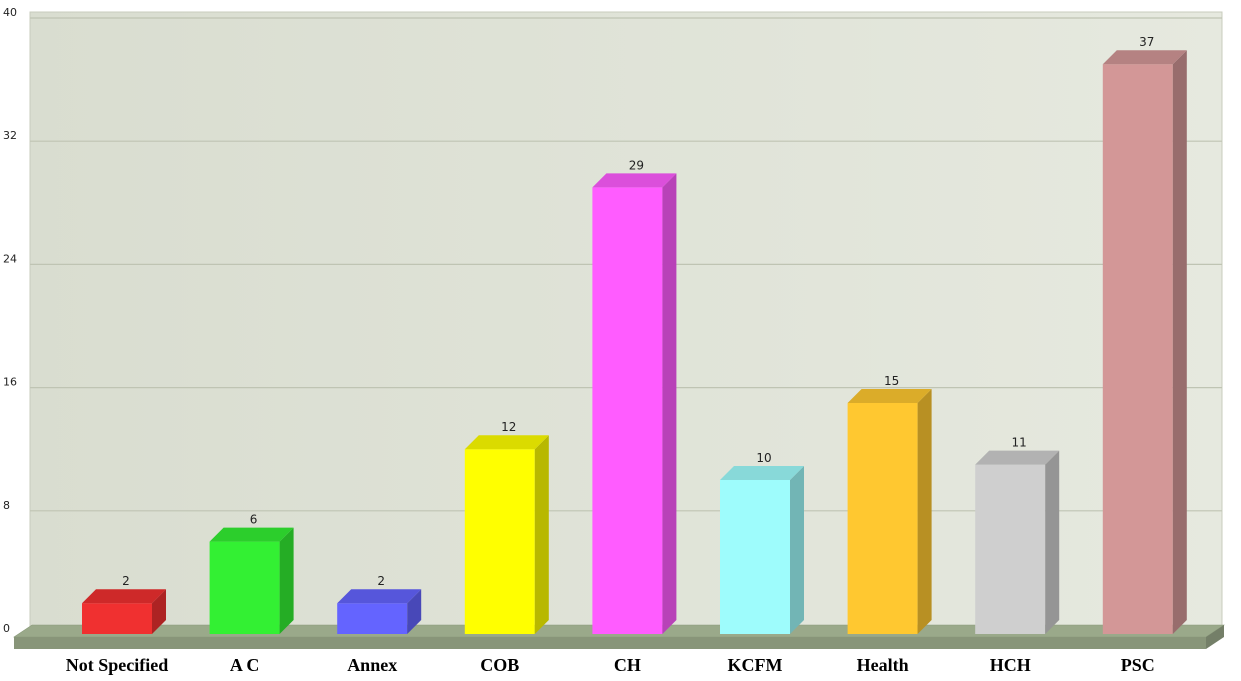 This screenshot has height=681, width=1241. Describe the element at coordinates (1019, 443) in the screenshot. I see `data-label: 11` at that location.